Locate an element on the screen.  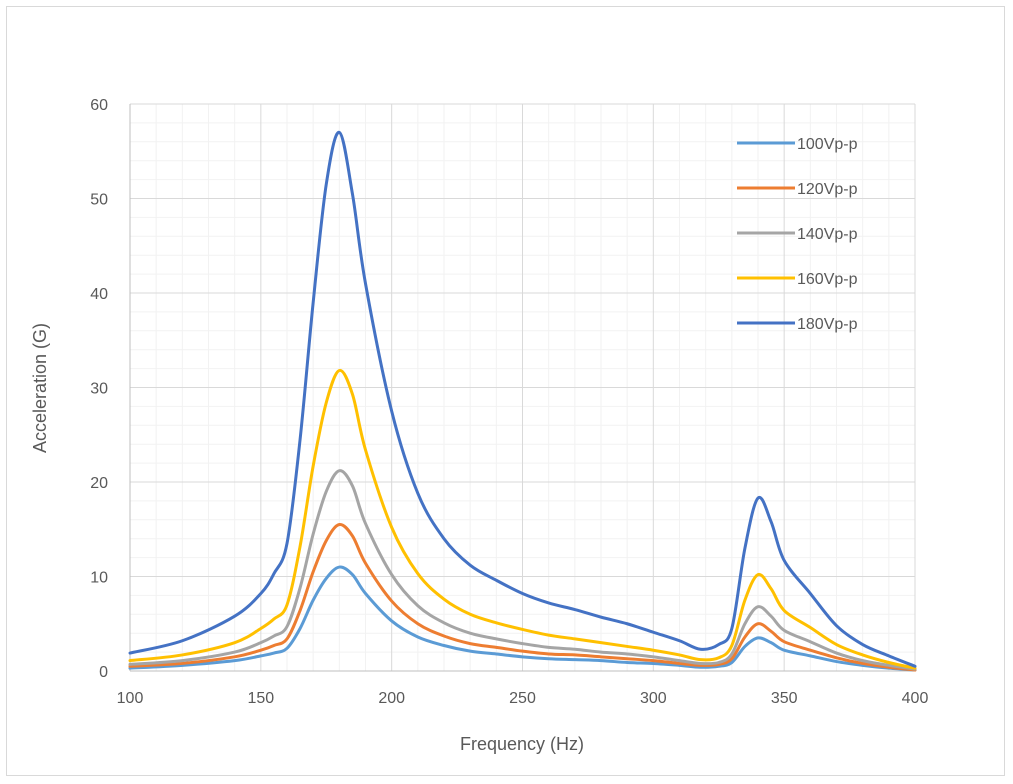
legend-label-140vp-p: 140Vp-p is located at coordinates (827, 234).